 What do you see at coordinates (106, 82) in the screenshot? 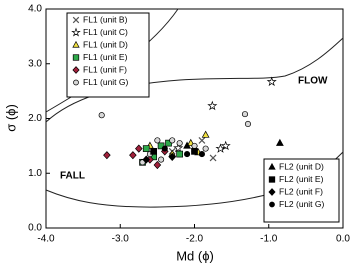
I see `legend-label: FL1 (unit G)` at bounding box center [106, 82].